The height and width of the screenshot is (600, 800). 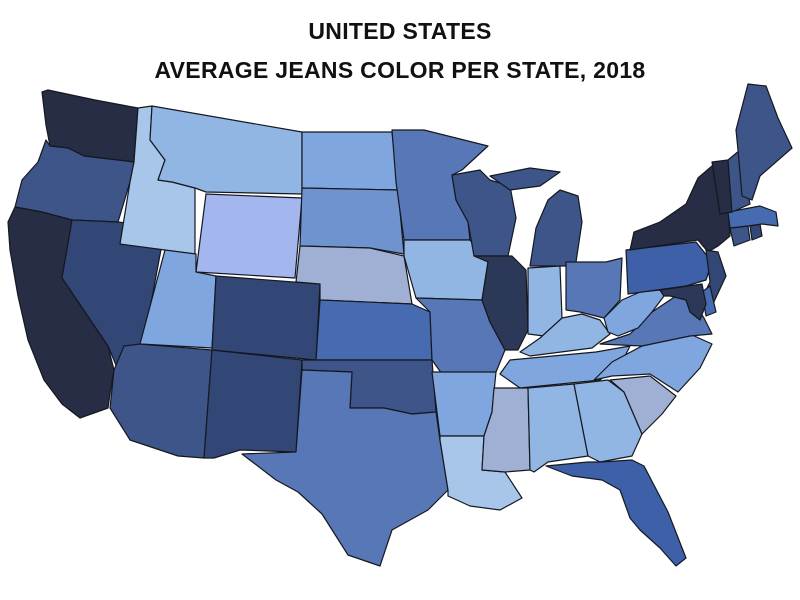 What do you see at coordinates (764, 142) in the screenshot?
I see `state-maine` at bounding box center [764, 142].